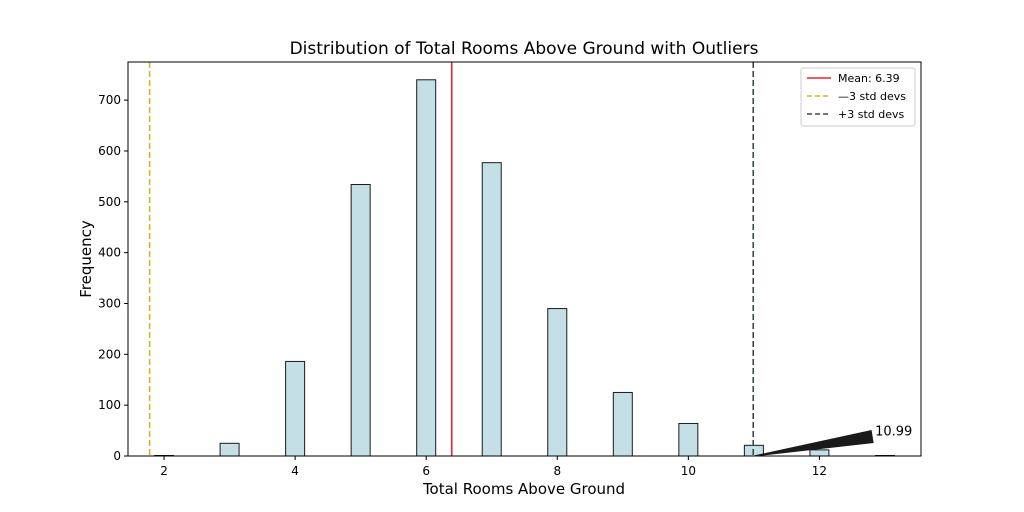 This screenshot has height=512, width=1024. Describe the element at coordinates (295, 471) in the screenshot. I see `x-tick-label: 4` at that location.